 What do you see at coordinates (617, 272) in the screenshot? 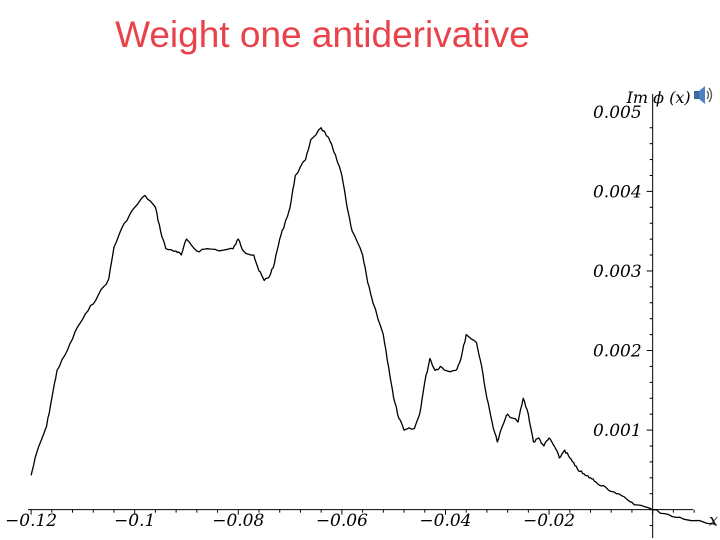
I see `y-tick-label: 0.003` at bounding box center [617, 272].